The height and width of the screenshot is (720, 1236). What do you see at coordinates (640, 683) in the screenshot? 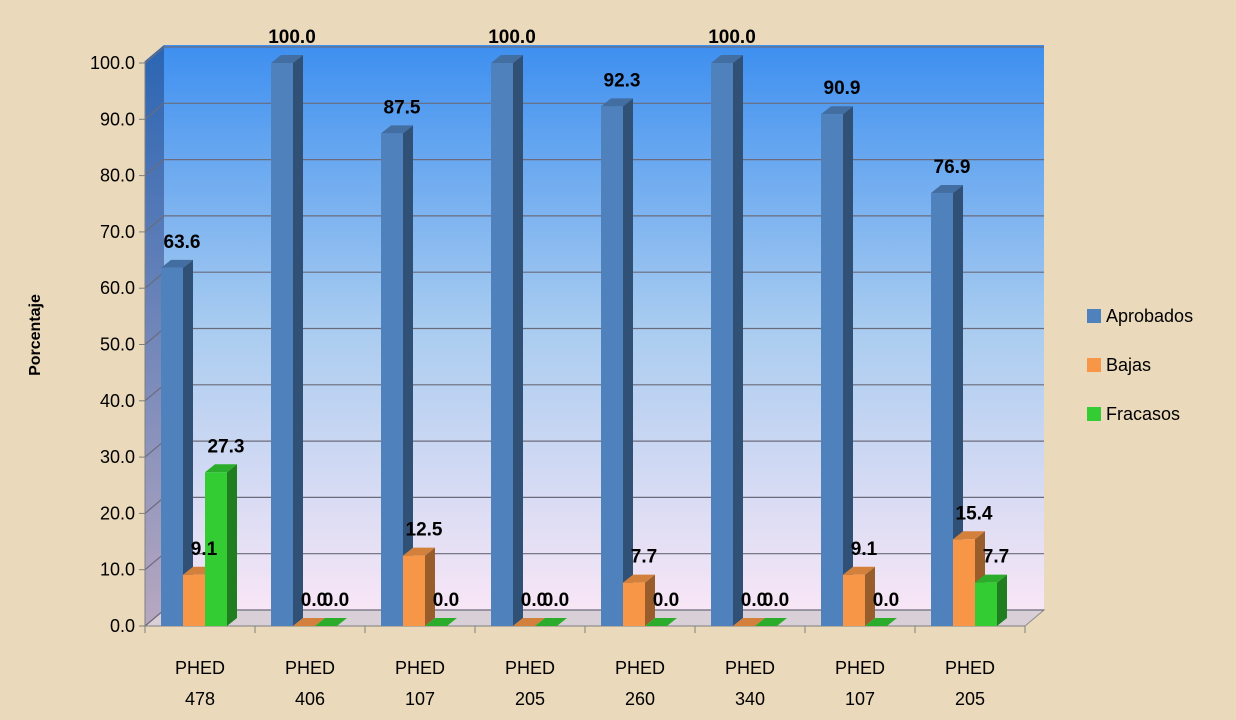
I see `x-tick-label: PHED 260` at bounding box center [640, 683].